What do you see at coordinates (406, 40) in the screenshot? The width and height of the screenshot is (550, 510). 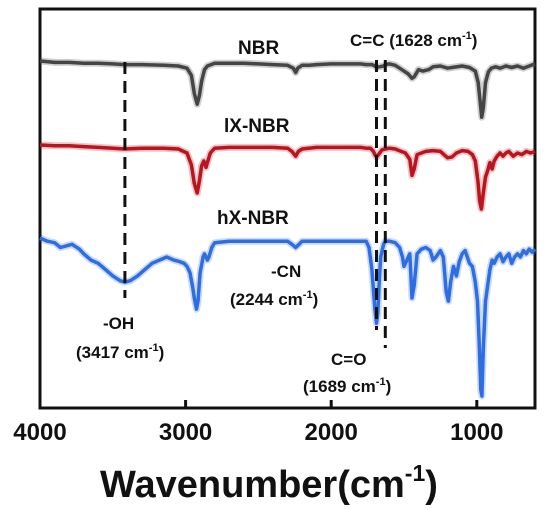 I see `annotation-cc-text: C=C (1628 cm` at bounding box center [406, 40].